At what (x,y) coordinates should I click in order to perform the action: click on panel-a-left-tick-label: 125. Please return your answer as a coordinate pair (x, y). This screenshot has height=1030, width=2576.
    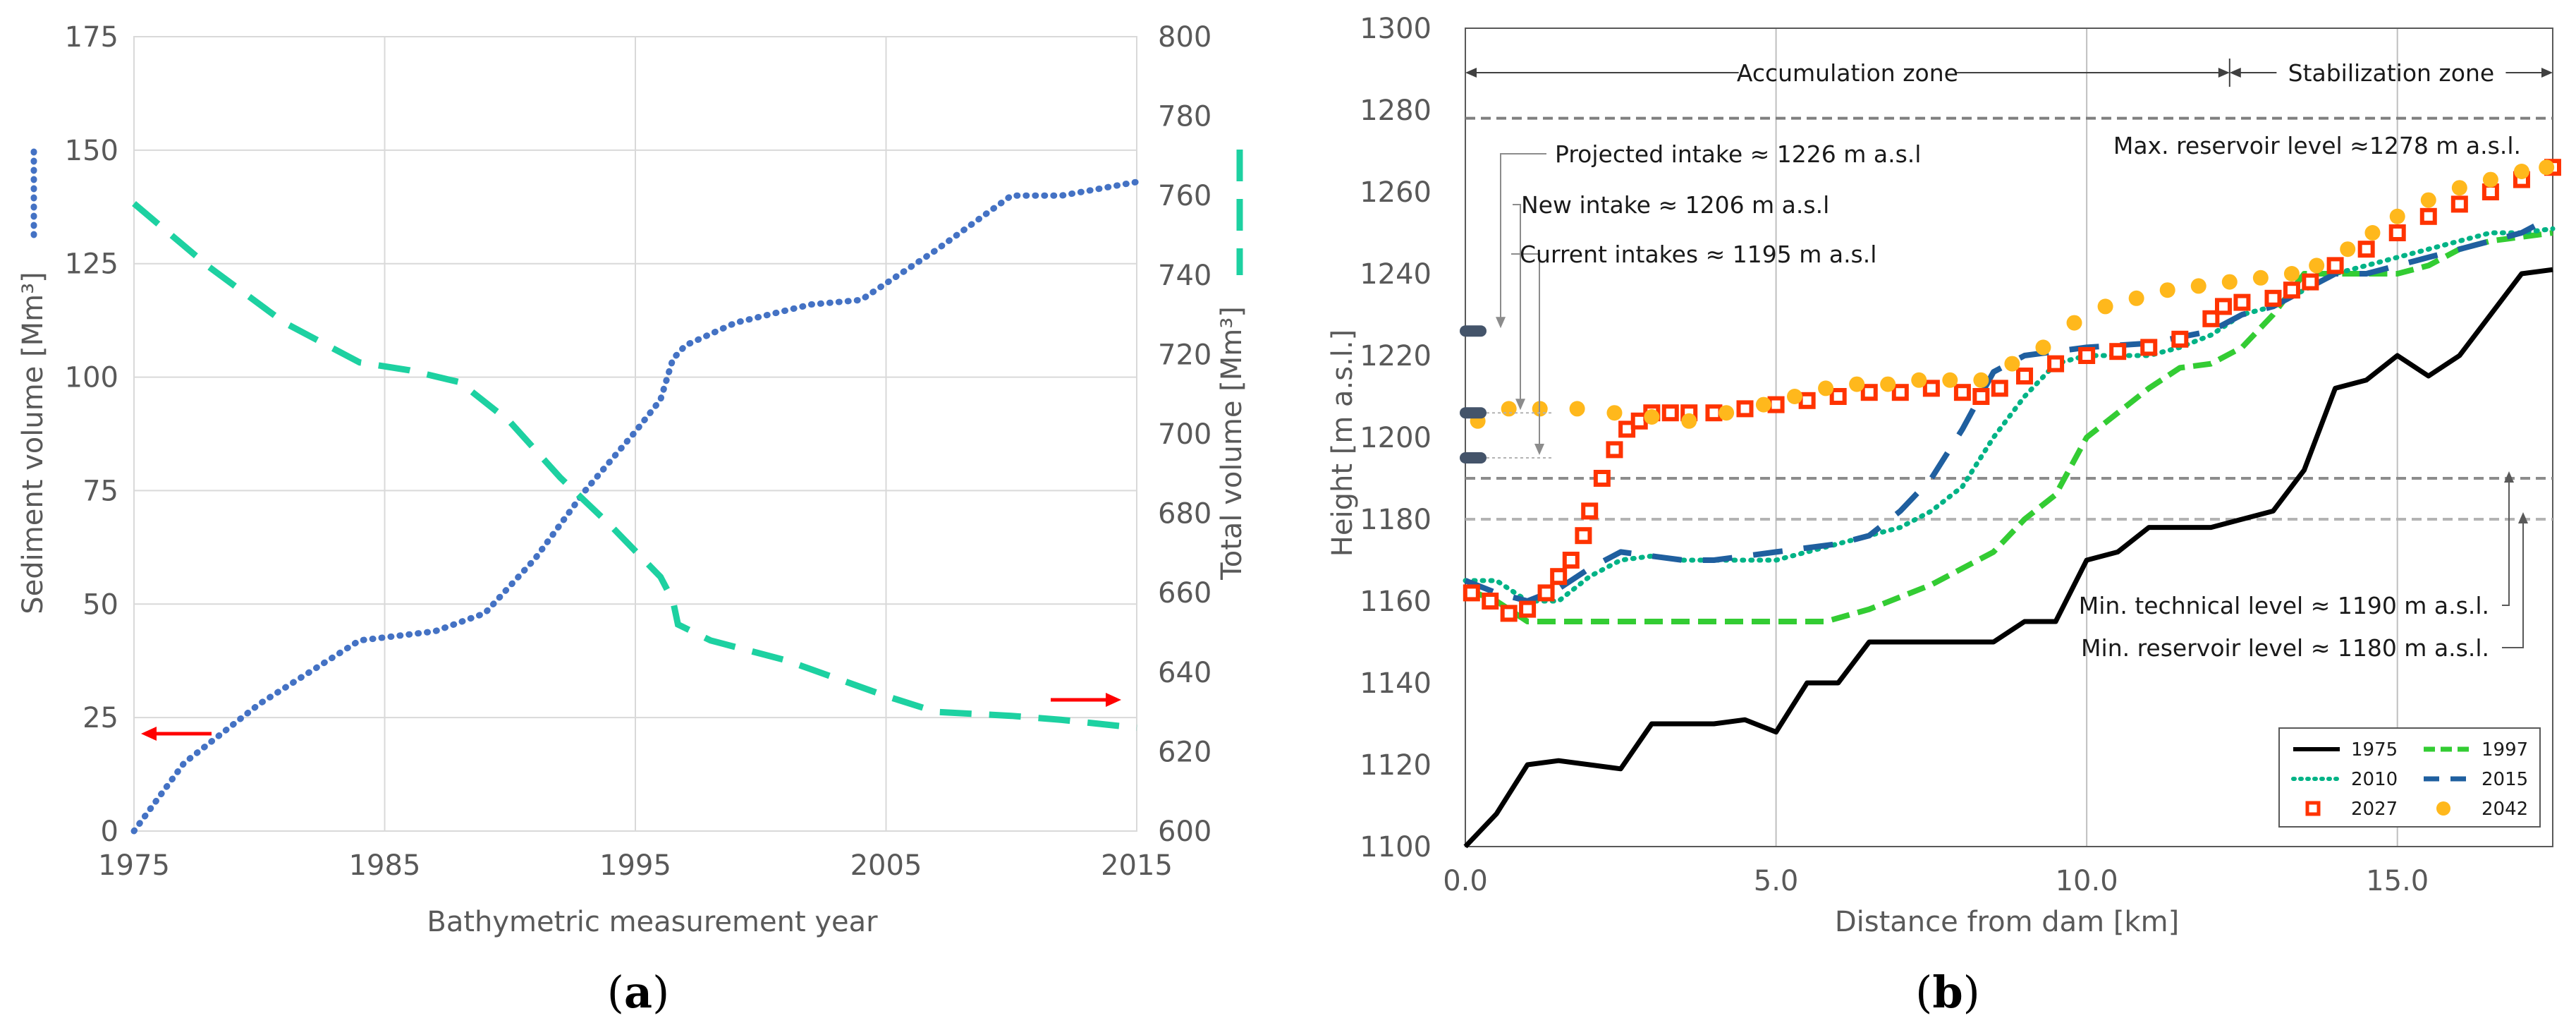
    Looking at the image, I should click on (92, 265).